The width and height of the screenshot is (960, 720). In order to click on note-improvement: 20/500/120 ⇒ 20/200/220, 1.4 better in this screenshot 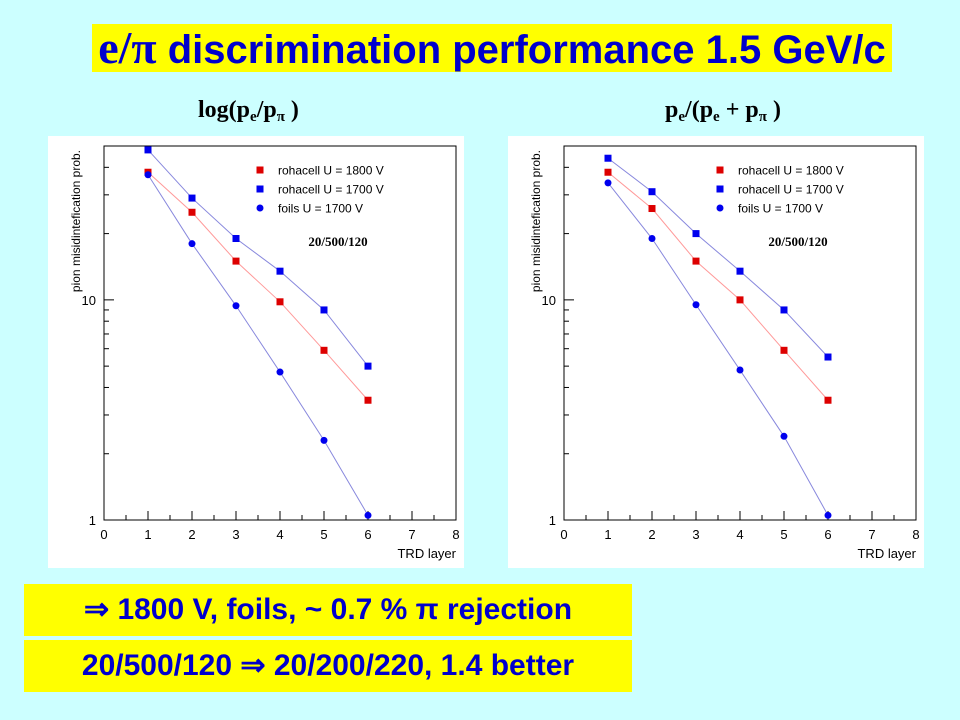, I will do `click(328, 665)`.